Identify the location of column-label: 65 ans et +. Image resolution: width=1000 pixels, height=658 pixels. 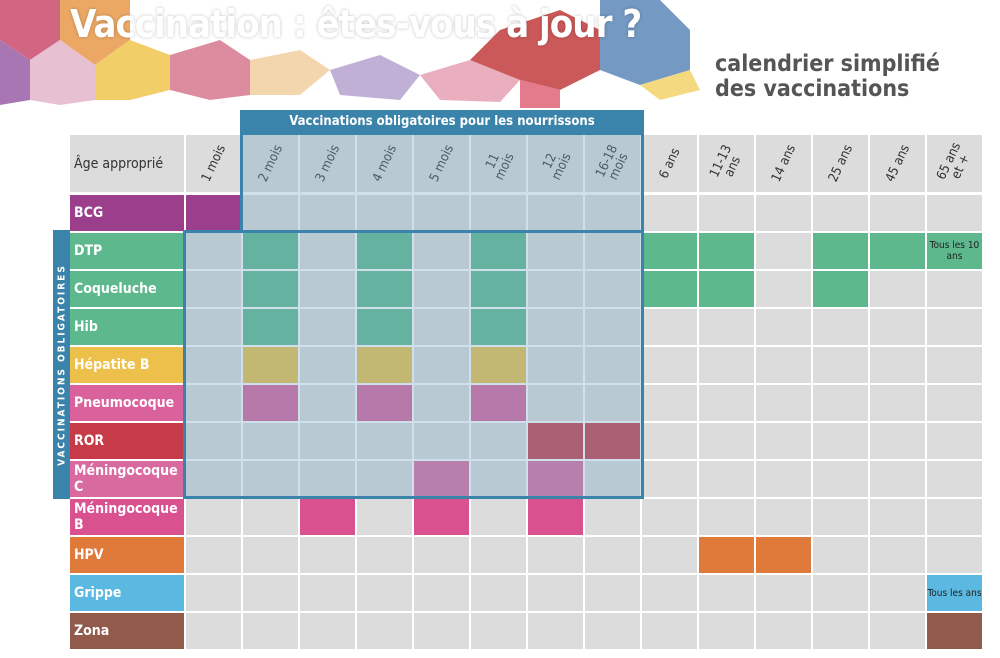
(953, 160).